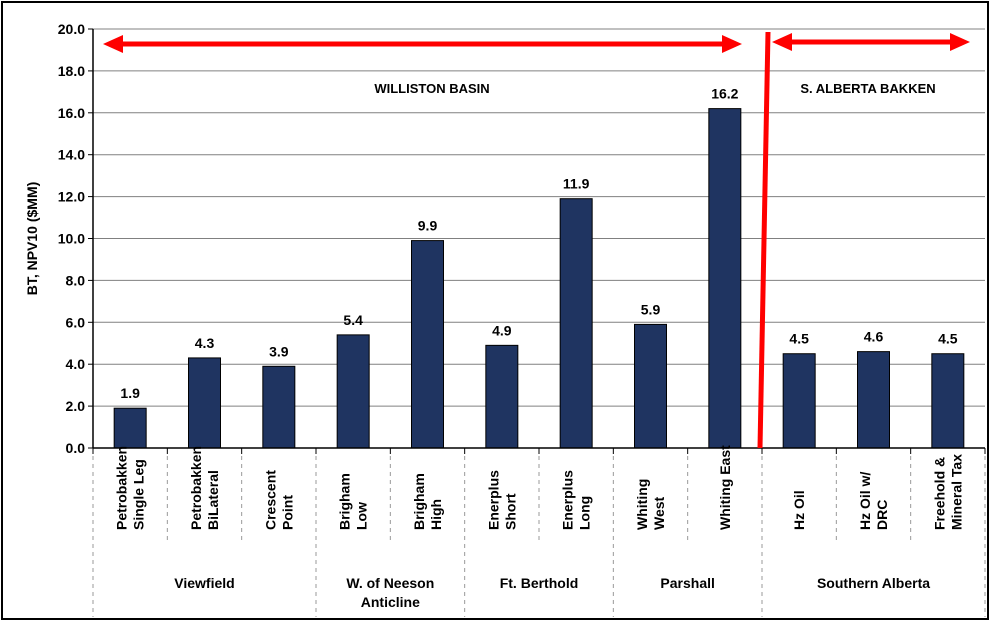 The width and height of the screenshot is (992, 623). Describe the element at coordinates (139, 494) in the screenshot. I see `category-label: Single Leg` at that location.